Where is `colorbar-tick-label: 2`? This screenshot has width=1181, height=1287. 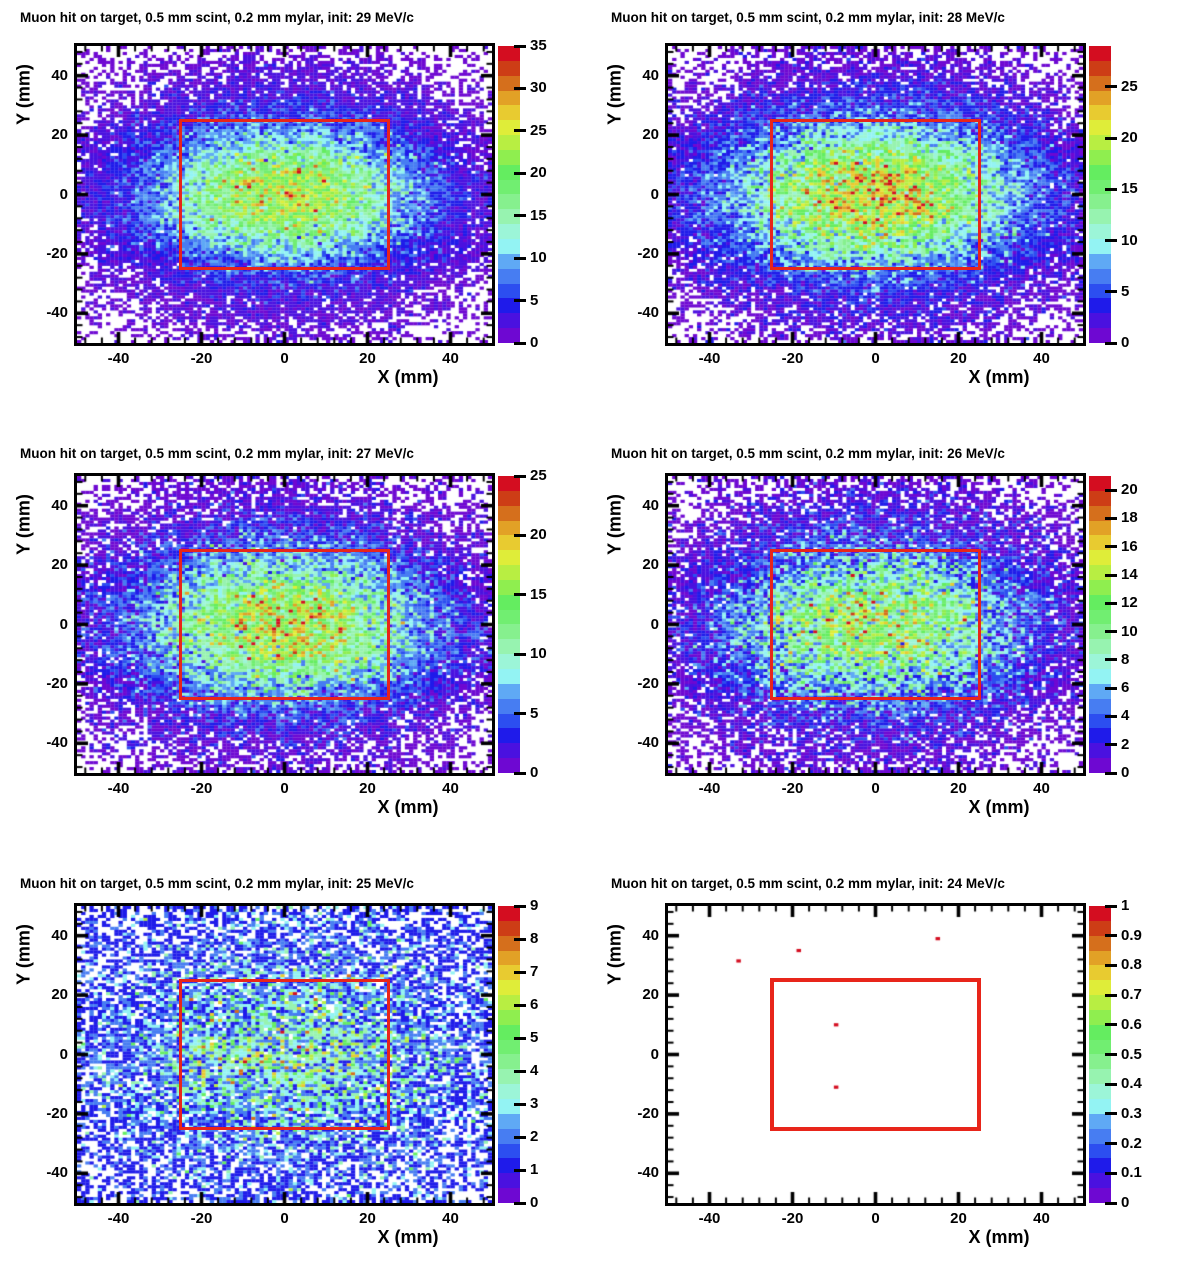
colorbar-tick-label: 2 is located at coordinates (1125, 744).